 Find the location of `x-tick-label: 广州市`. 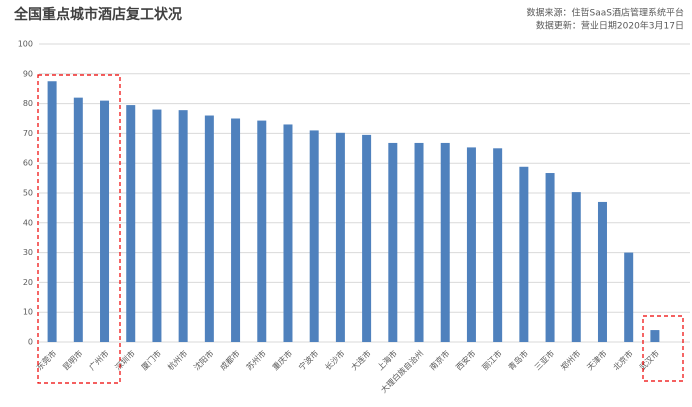

x-tick-label: 广州市 is located at coordinates (99, 360).